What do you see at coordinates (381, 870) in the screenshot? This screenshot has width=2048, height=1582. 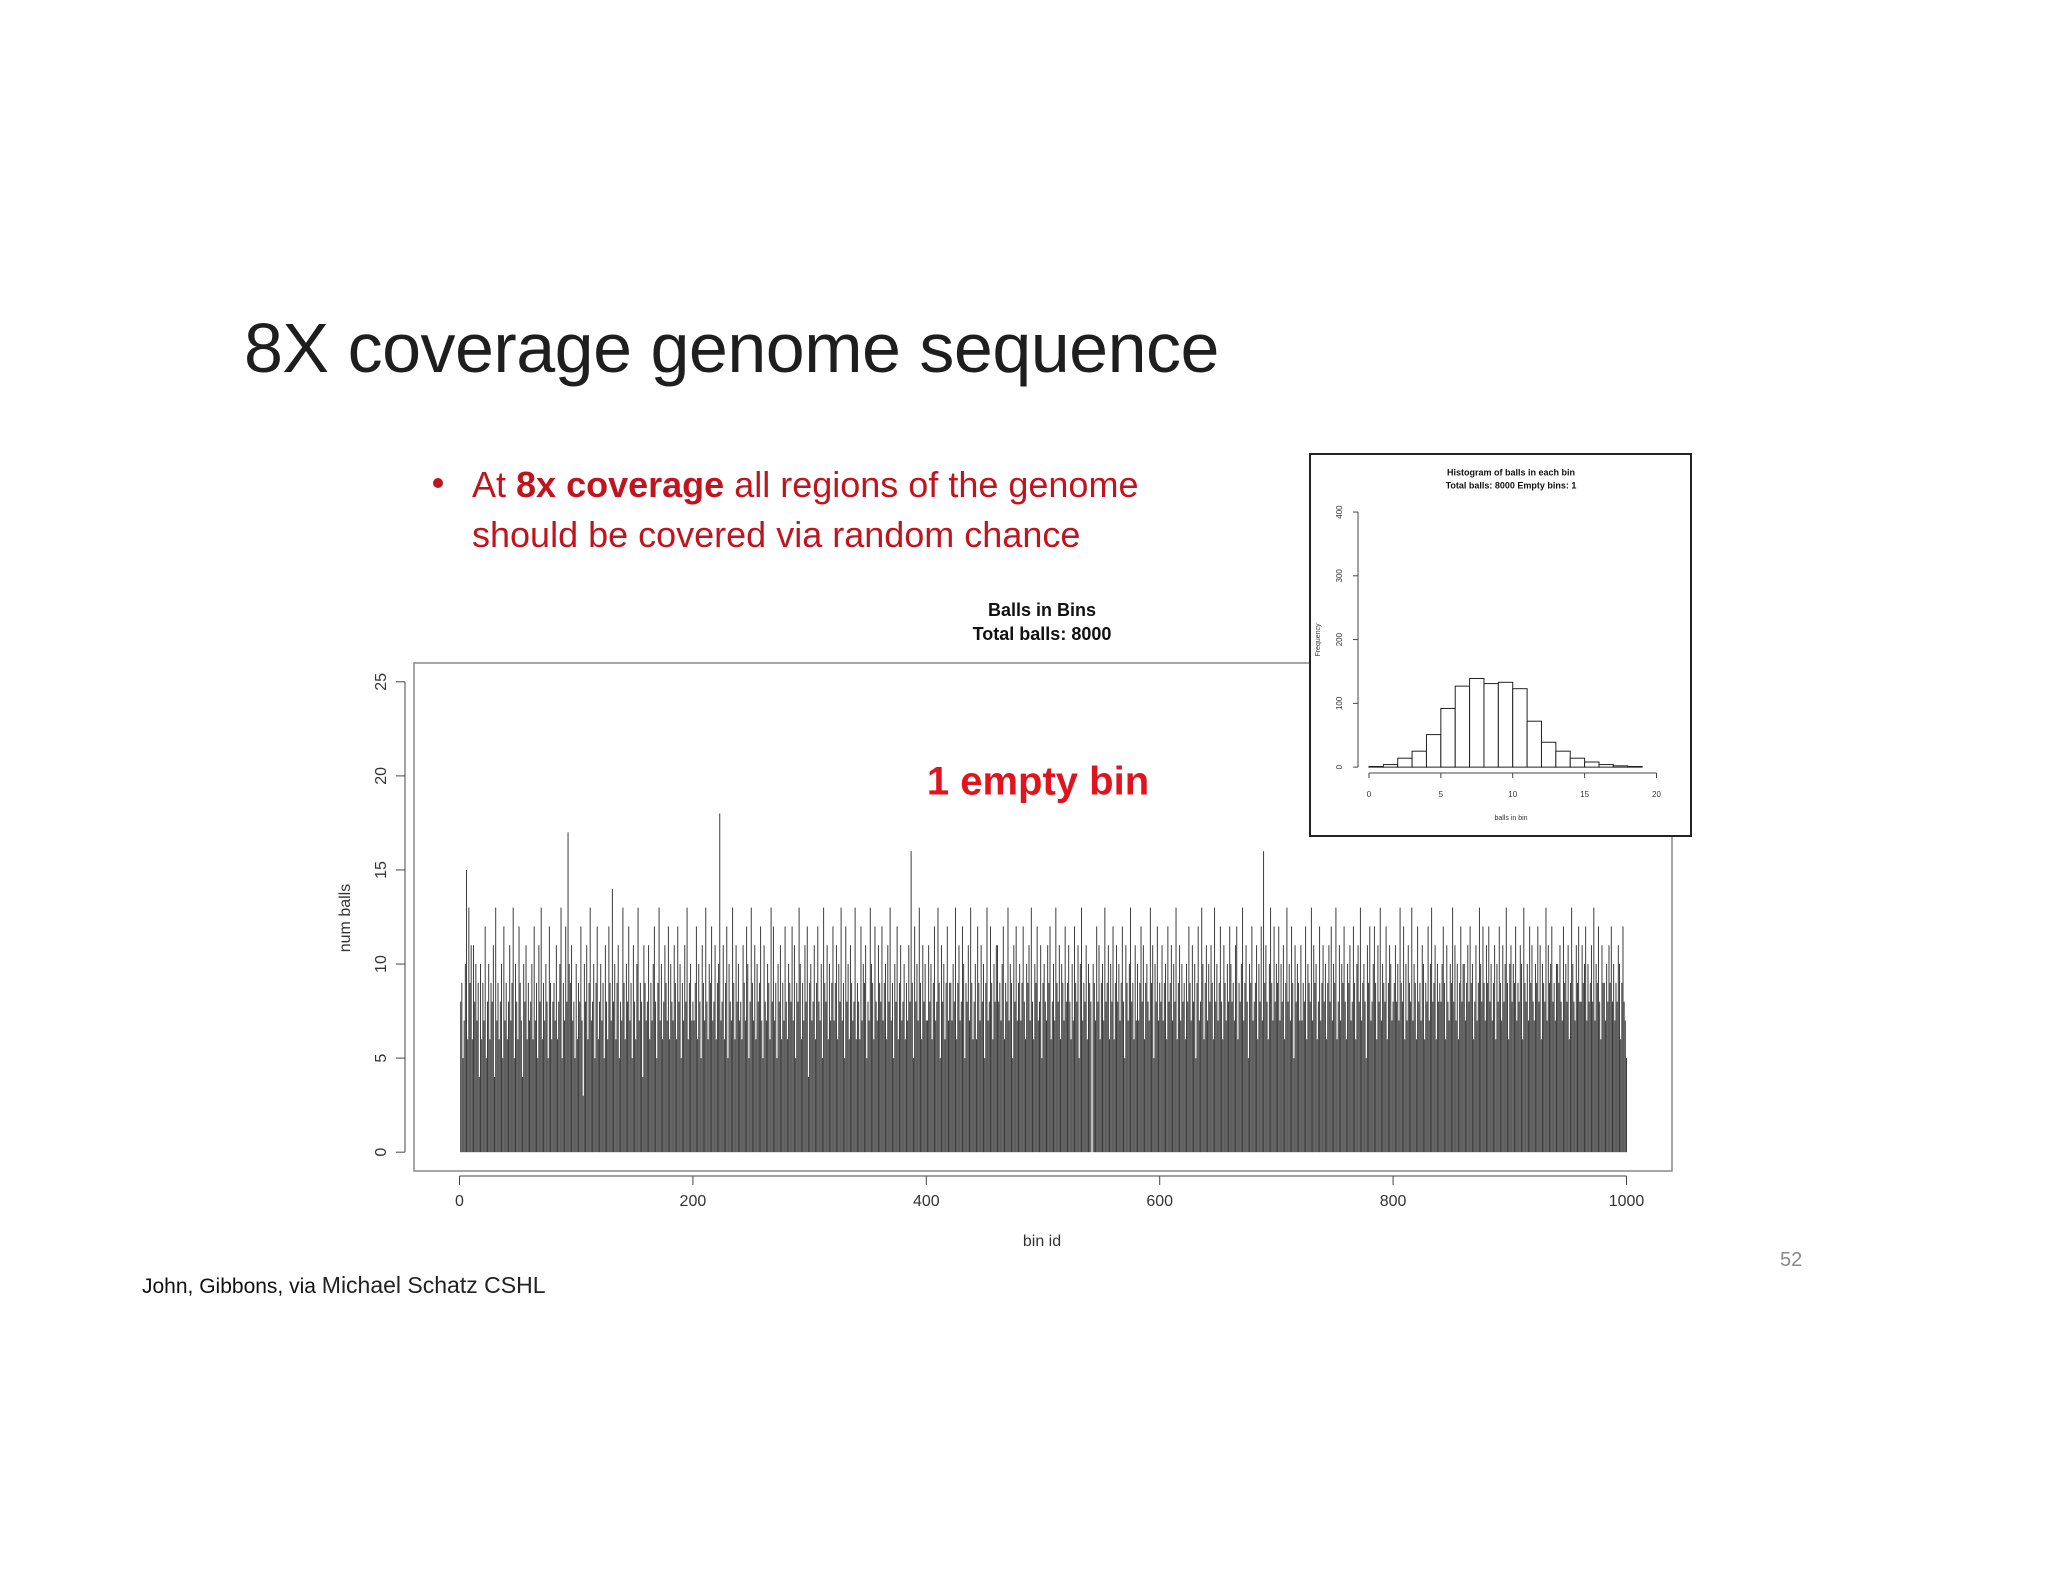 I see `y-tick-label: 15` at bounding box center [381, 870].